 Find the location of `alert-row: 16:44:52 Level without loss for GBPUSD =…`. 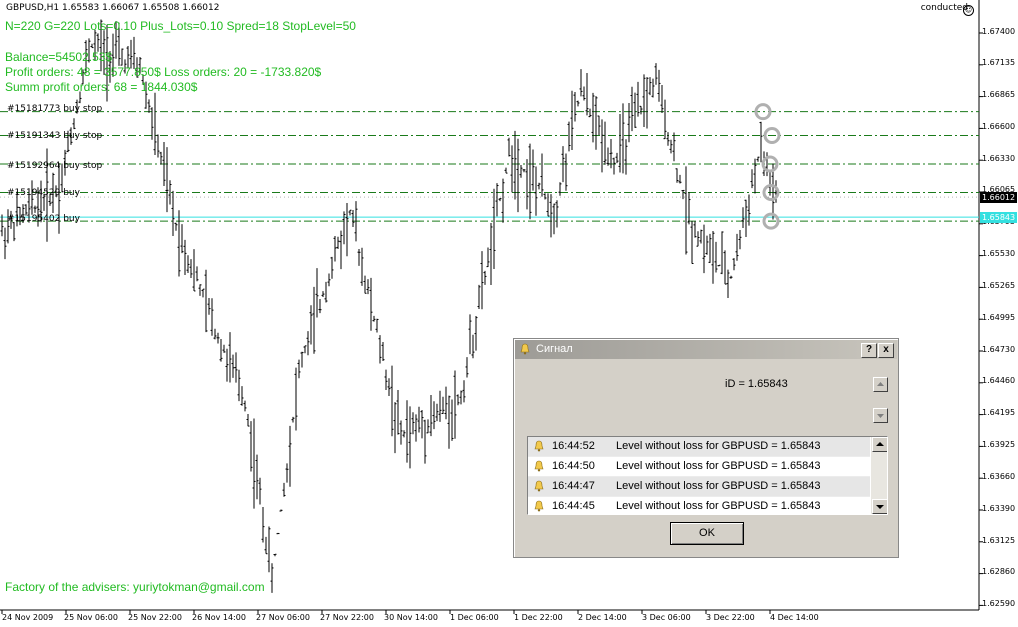

alert-row: 16:44:52 Level without loss for GBPUSD =… is located at coordinates (699, 447).